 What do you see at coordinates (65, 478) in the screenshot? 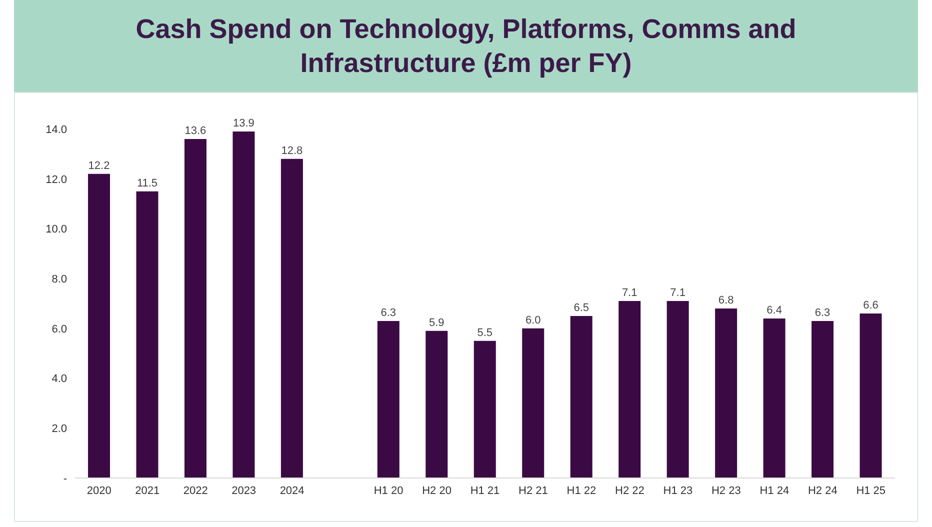
I see `y-tick-label: -` at bounding box center [65, 478].